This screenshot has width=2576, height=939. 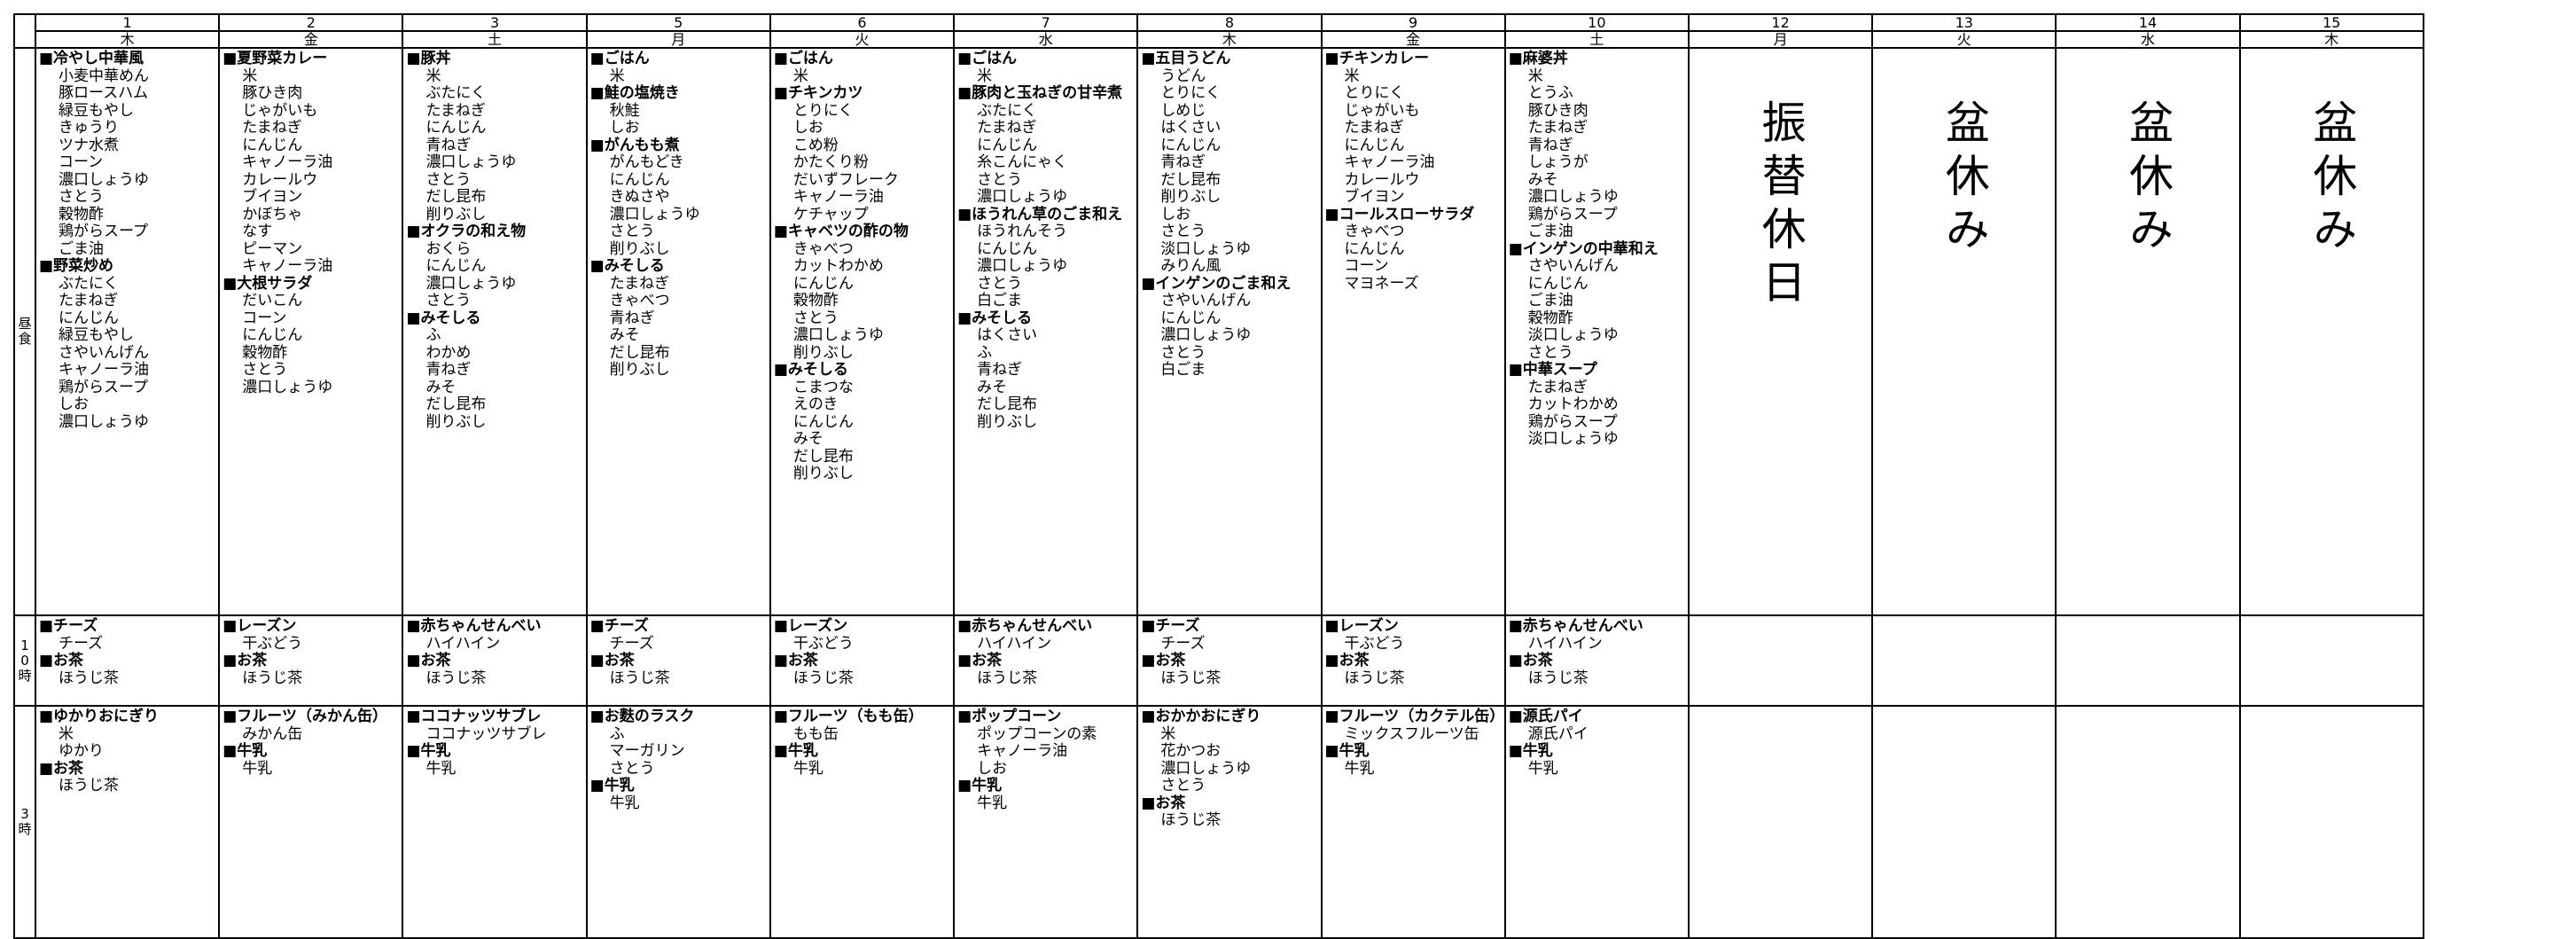 I want to click on date: 5, so click(x=678, y=23).